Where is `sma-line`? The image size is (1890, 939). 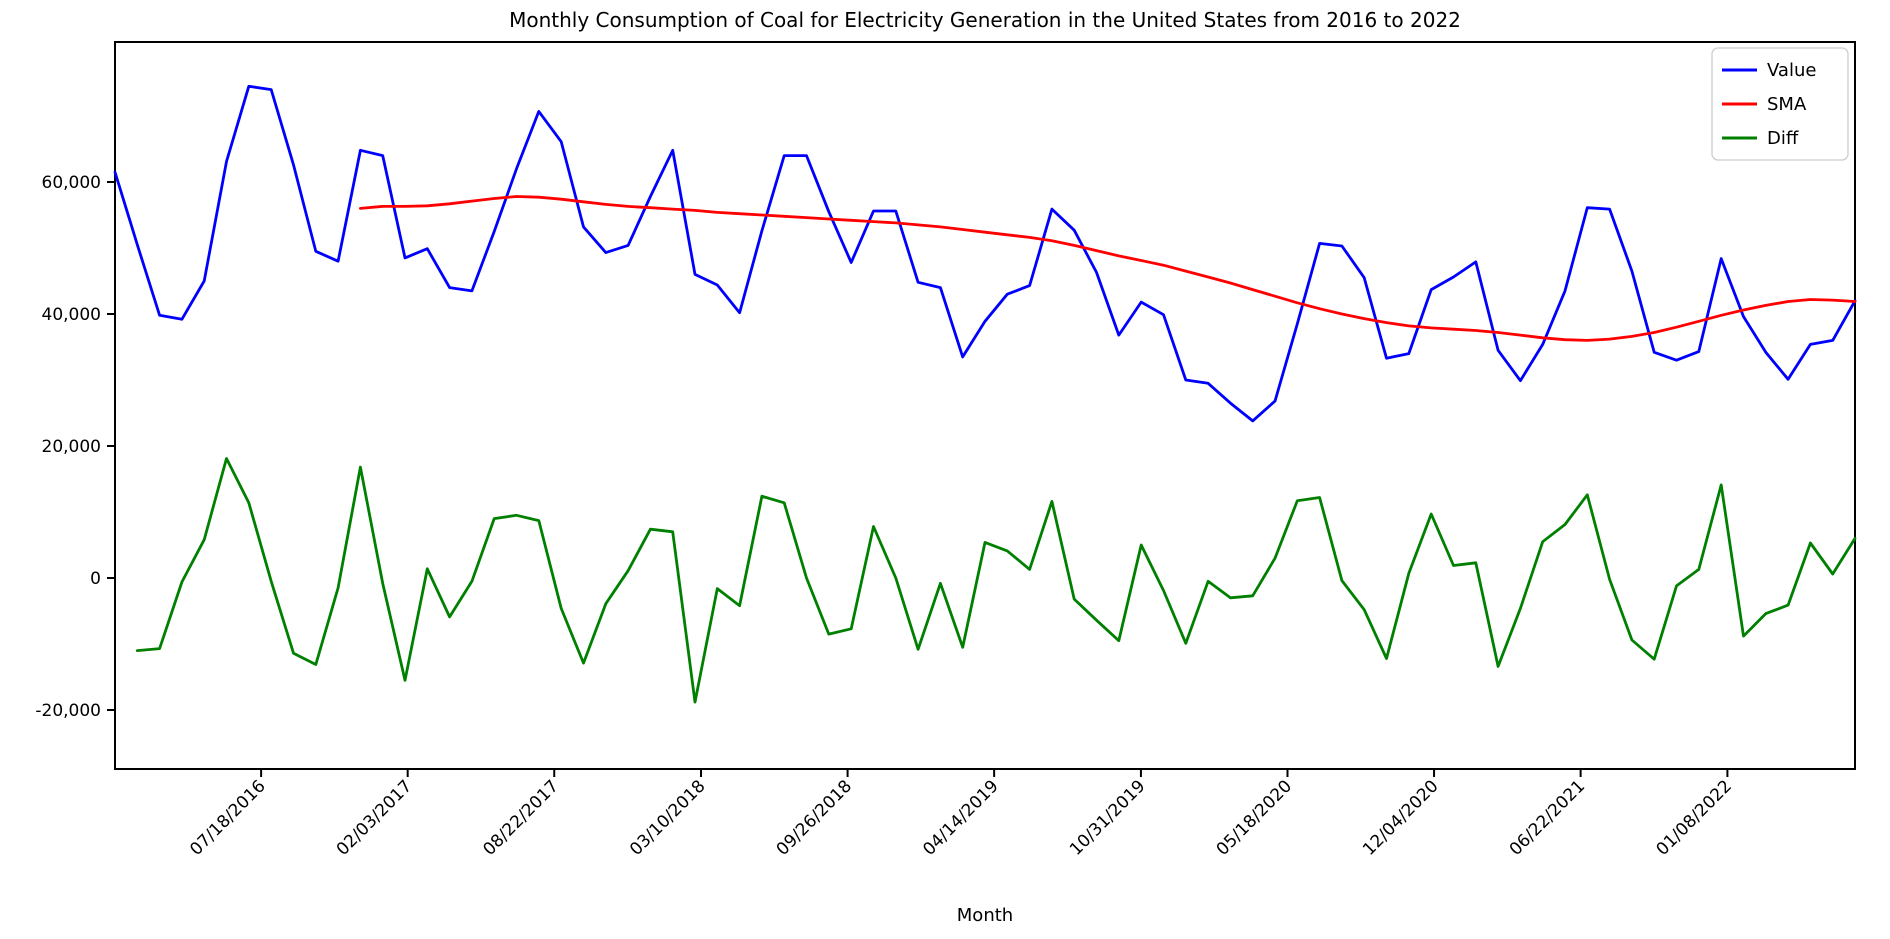 sma-line is located at coordinates (1107, 268).